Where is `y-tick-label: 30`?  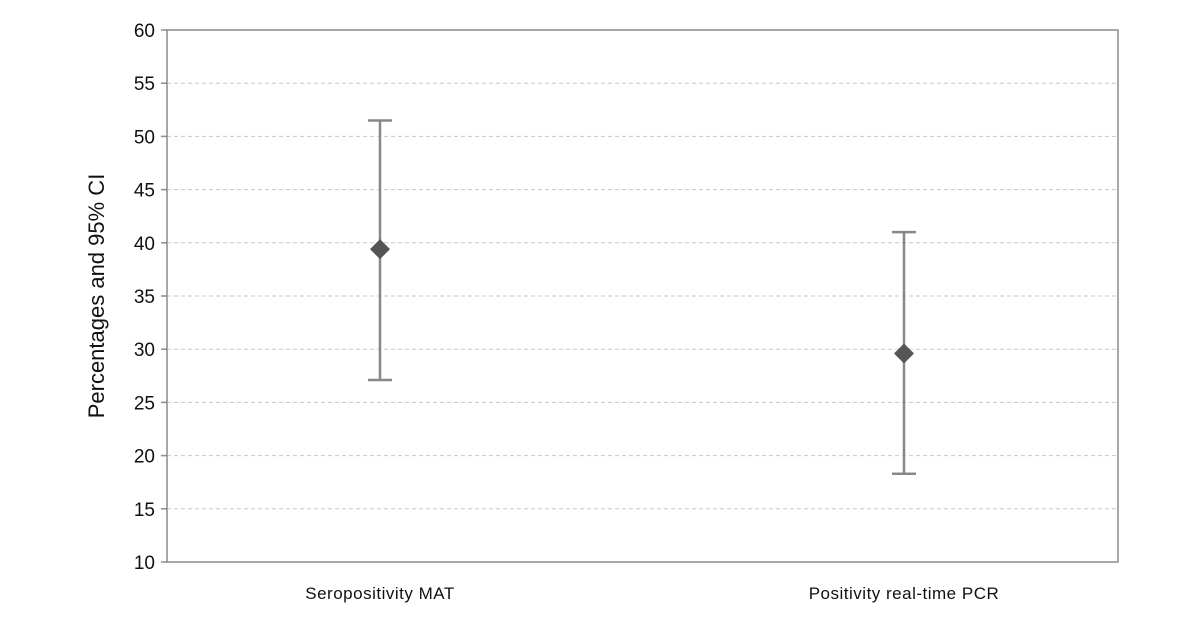 y-tick-label: 30 is located at coordinates (144, 350).